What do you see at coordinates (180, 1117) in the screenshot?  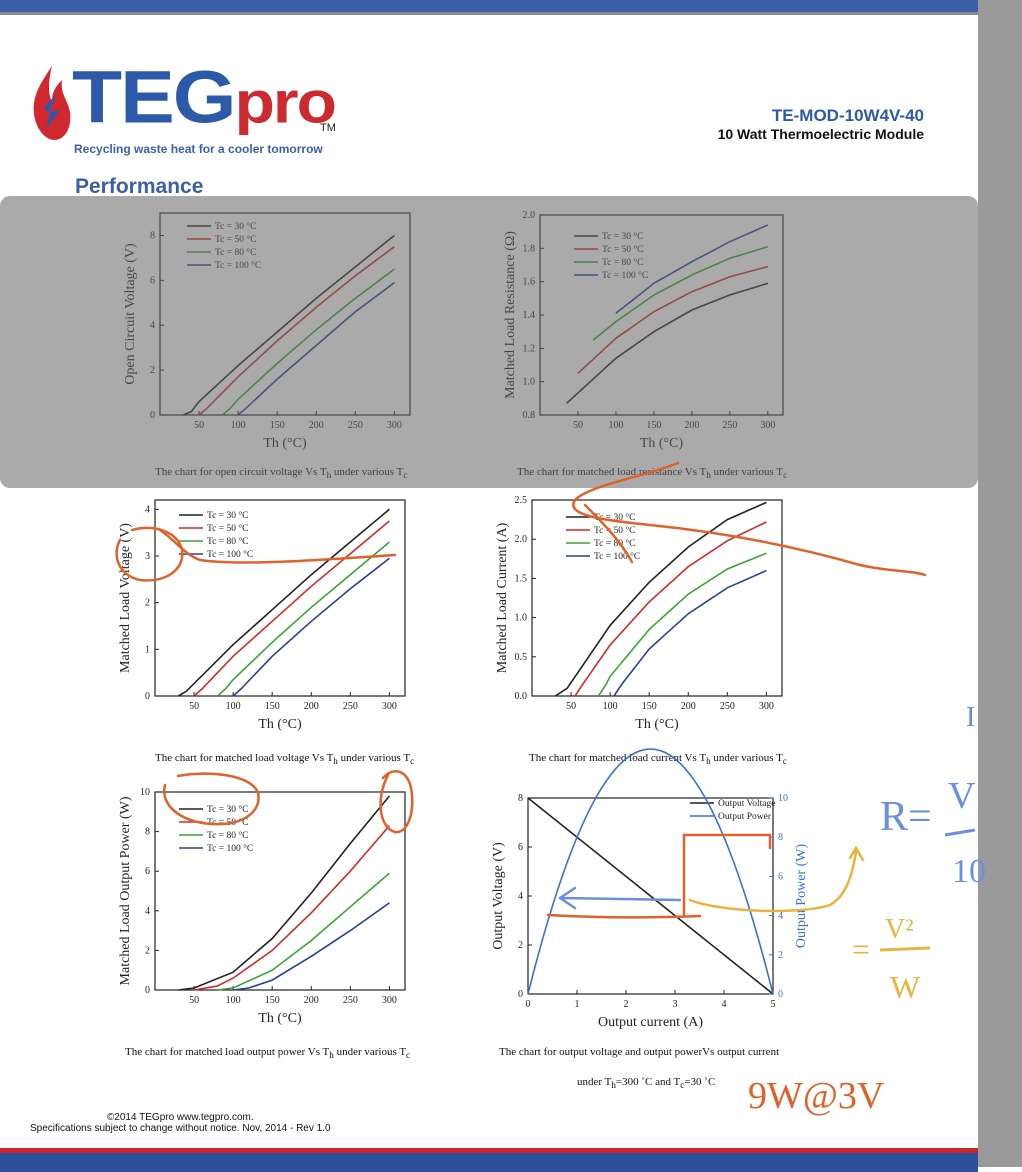 I see `footer-copyright: ©2014 TEGpro www.tegpro.com.` at bounding box center [180, 1117].